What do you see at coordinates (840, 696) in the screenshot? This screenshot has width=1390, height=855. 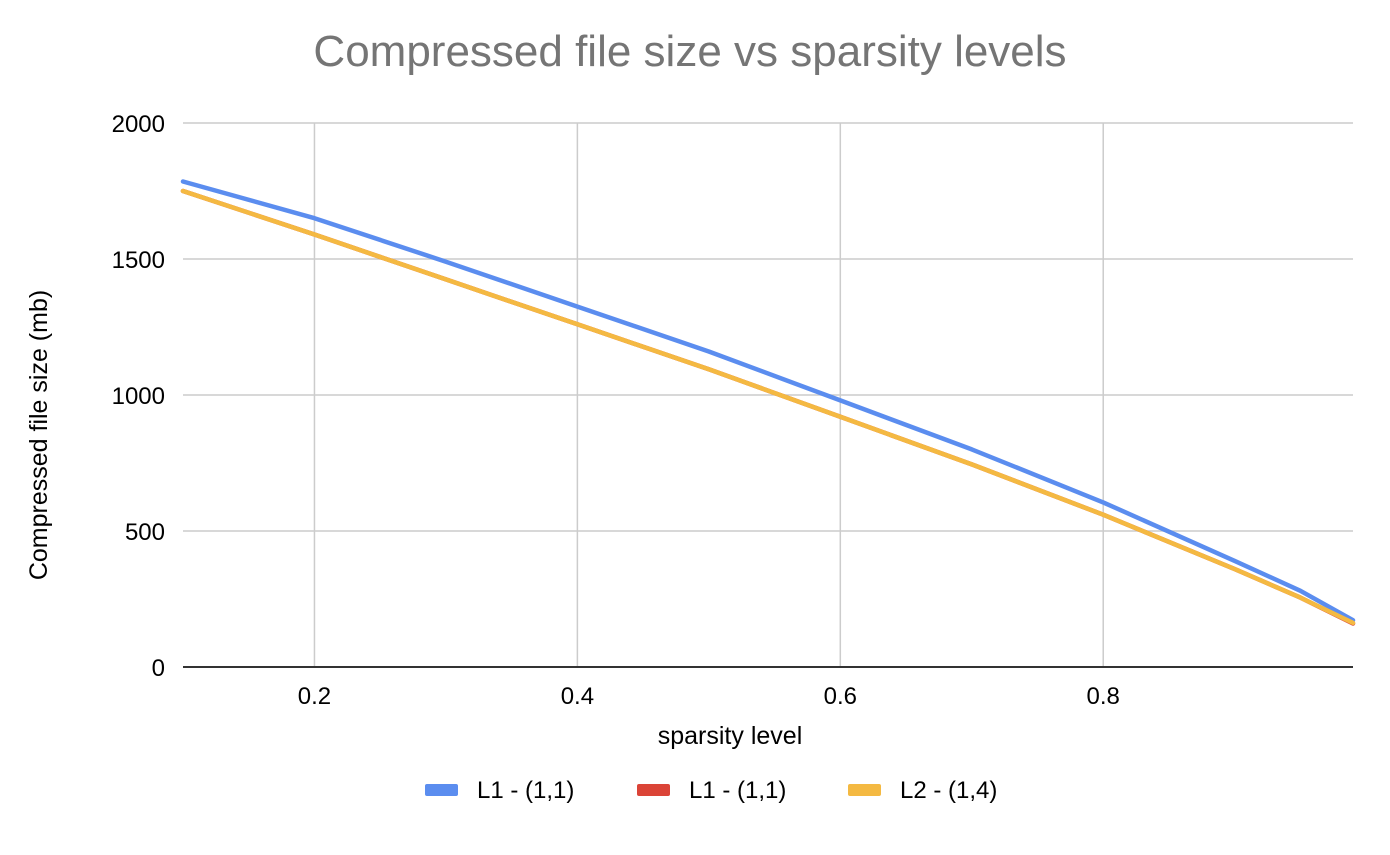 I see `x-tick-label: 0.6` at bounding box center [840, 696].